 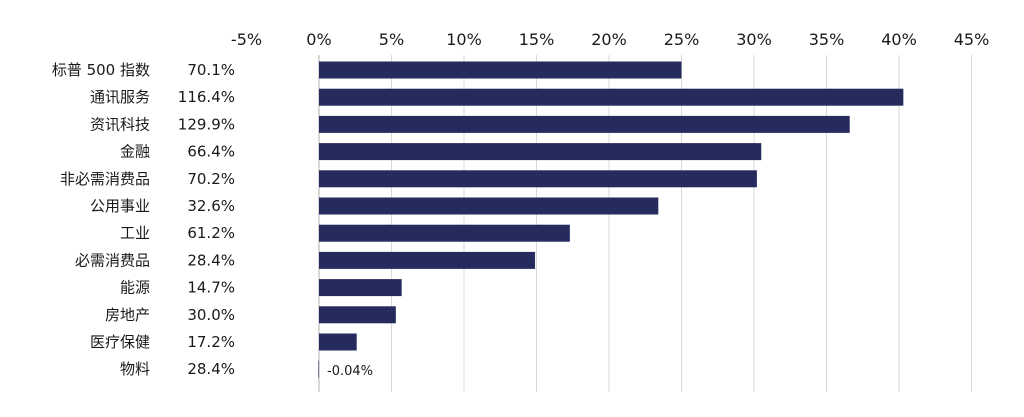 I want to click on x-tick-label: 40%, so click(x=899, y=39).